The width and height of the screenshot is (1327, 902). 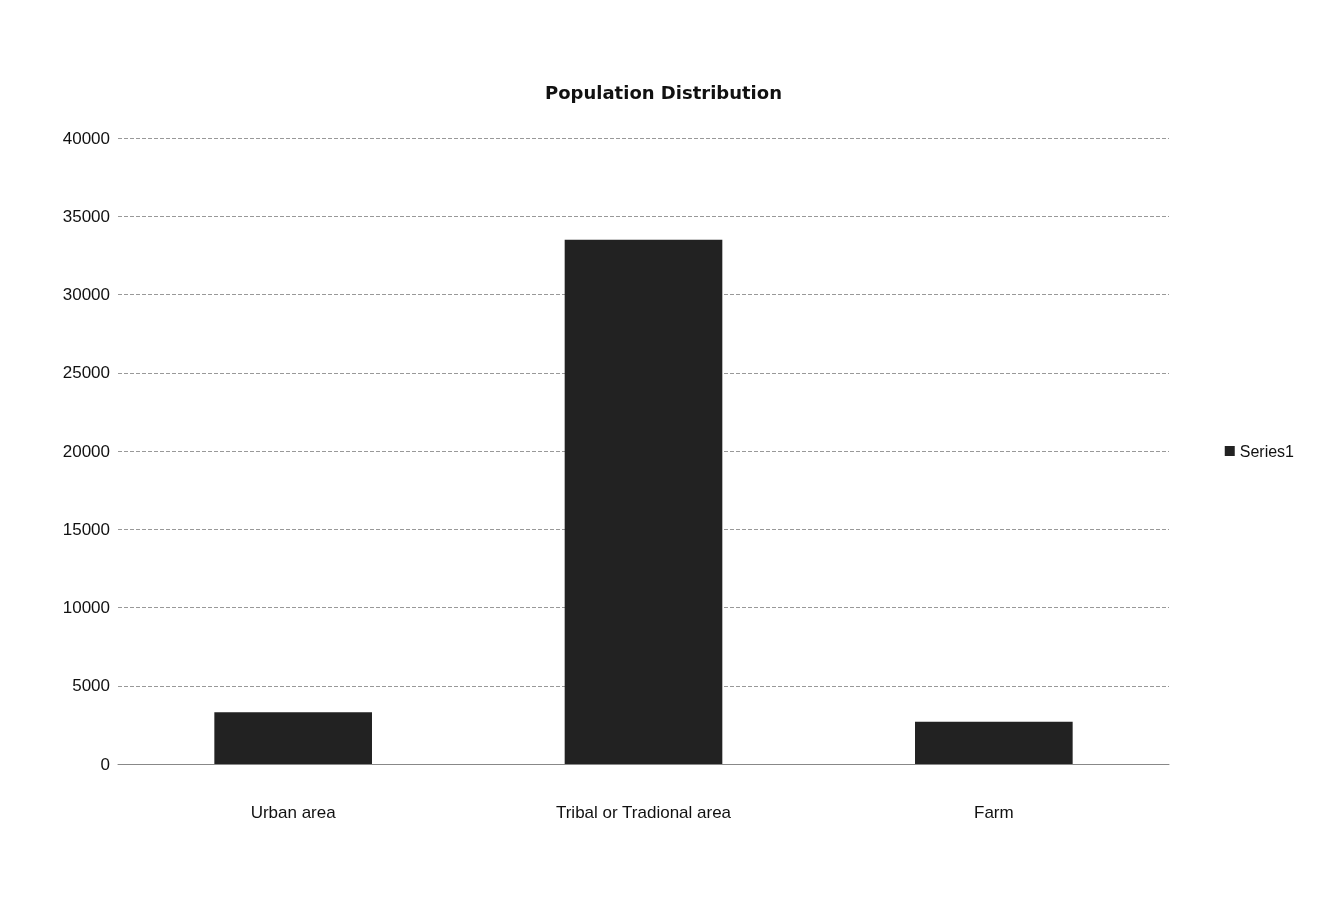 What do you see at coordinates (86, 294) in the screenshot?
I see `y-tick-label: 30000` at bounding box center [86, 294].